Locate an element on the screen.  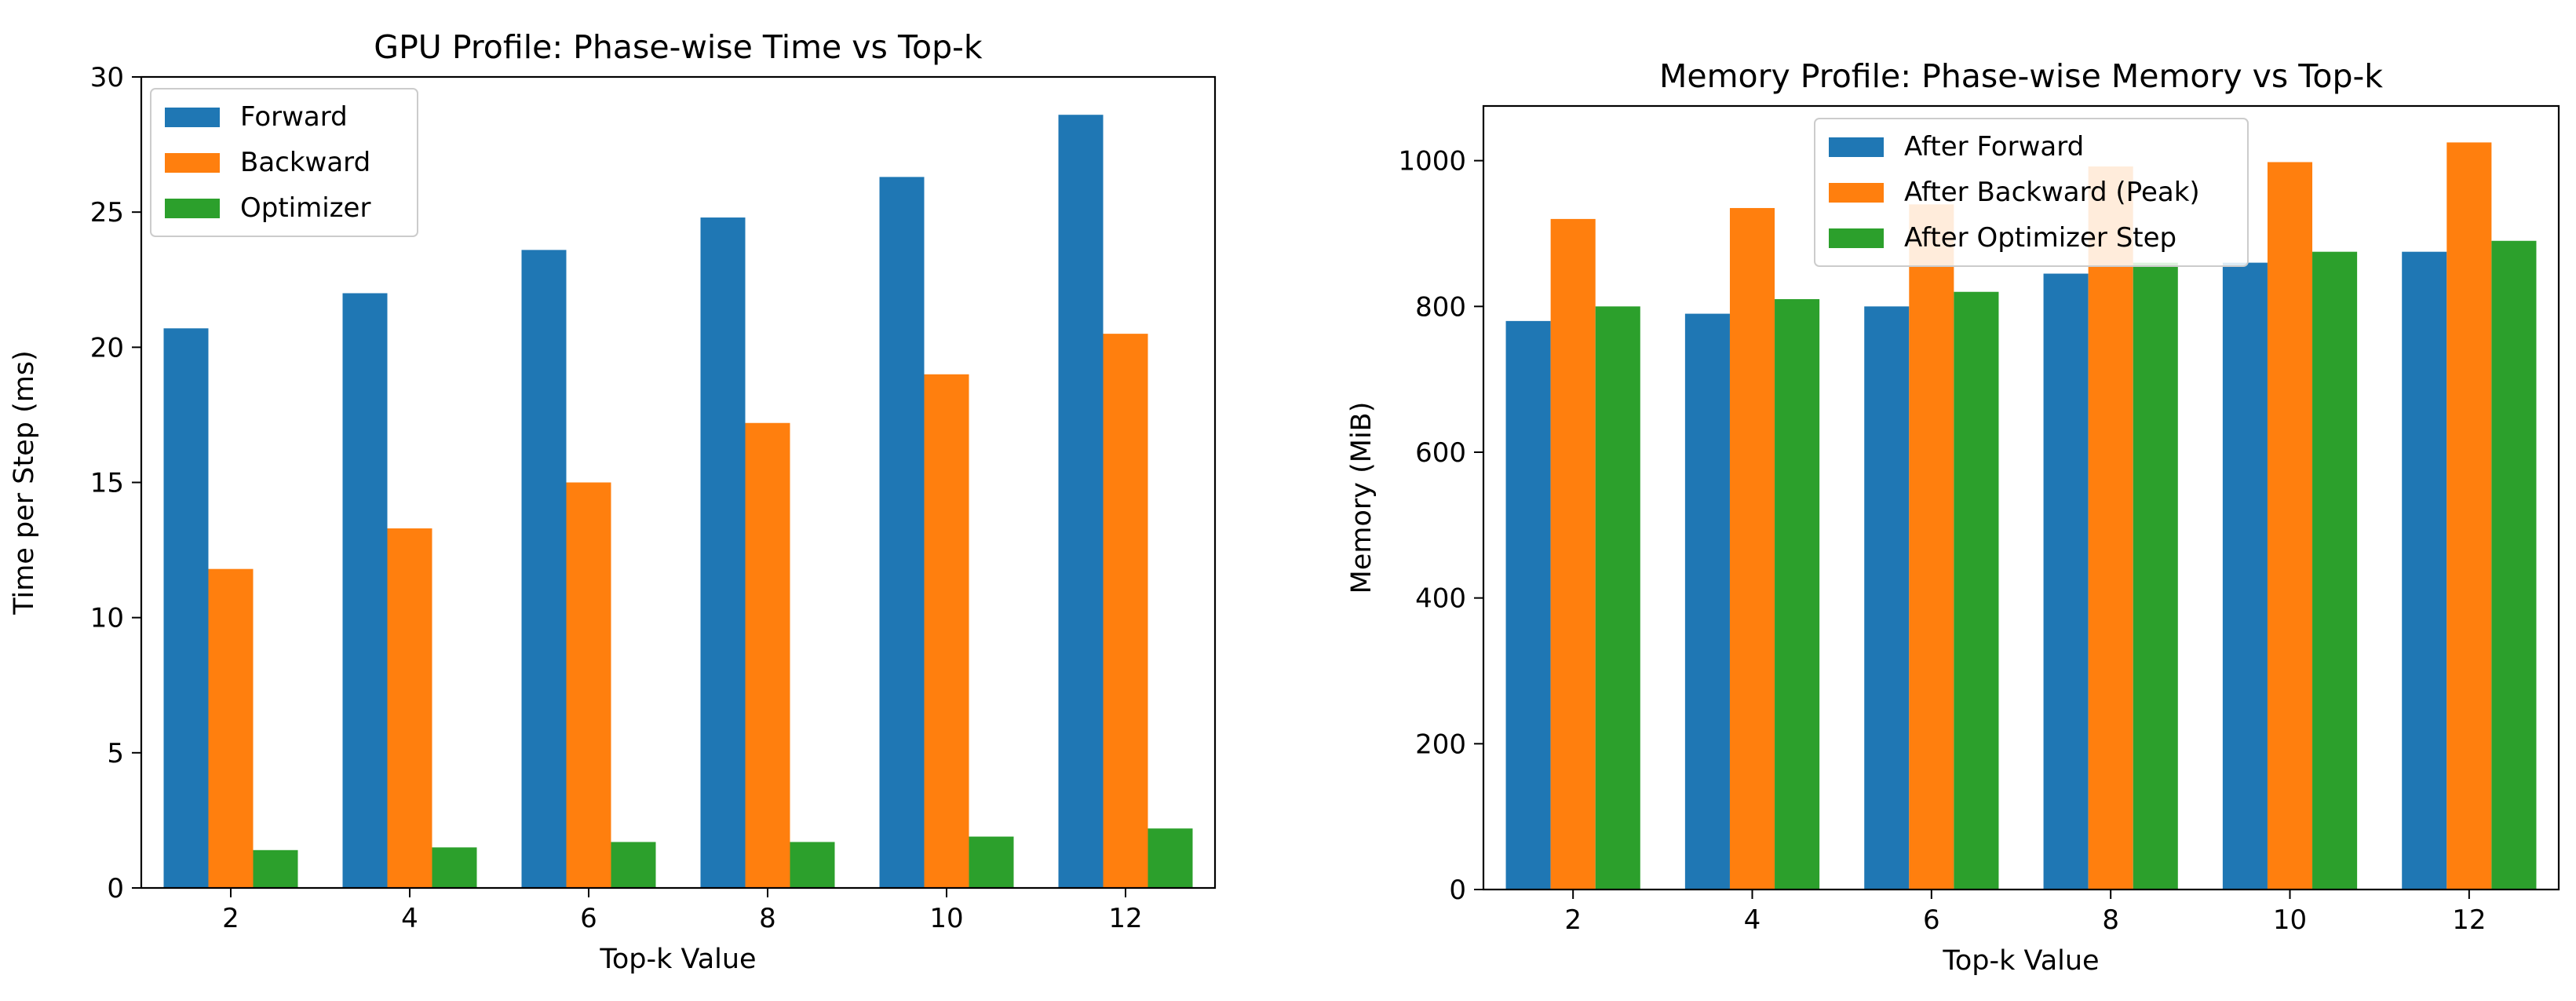
y-tick-label: 20 is located at coordinates (107, 348).